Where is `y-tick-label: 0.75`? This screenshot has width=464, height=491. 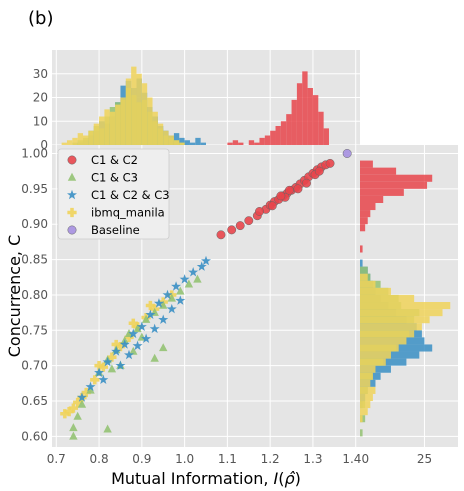
y-tick-label: 0.75 is located at coordinates (34, 330).